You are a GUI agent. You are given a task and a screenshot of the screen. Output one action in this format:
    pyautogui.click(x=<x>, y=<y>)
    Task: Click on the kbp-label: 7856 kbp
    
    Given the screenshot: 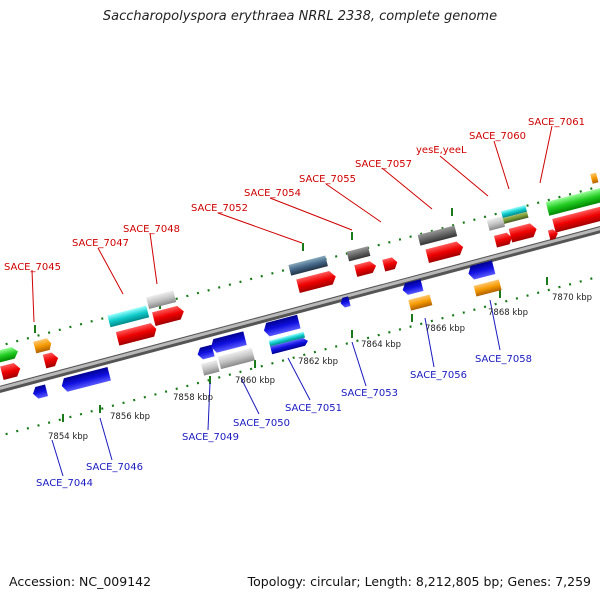 What is the action you would take?
    pyautogui.click(x=130, y=417)
    